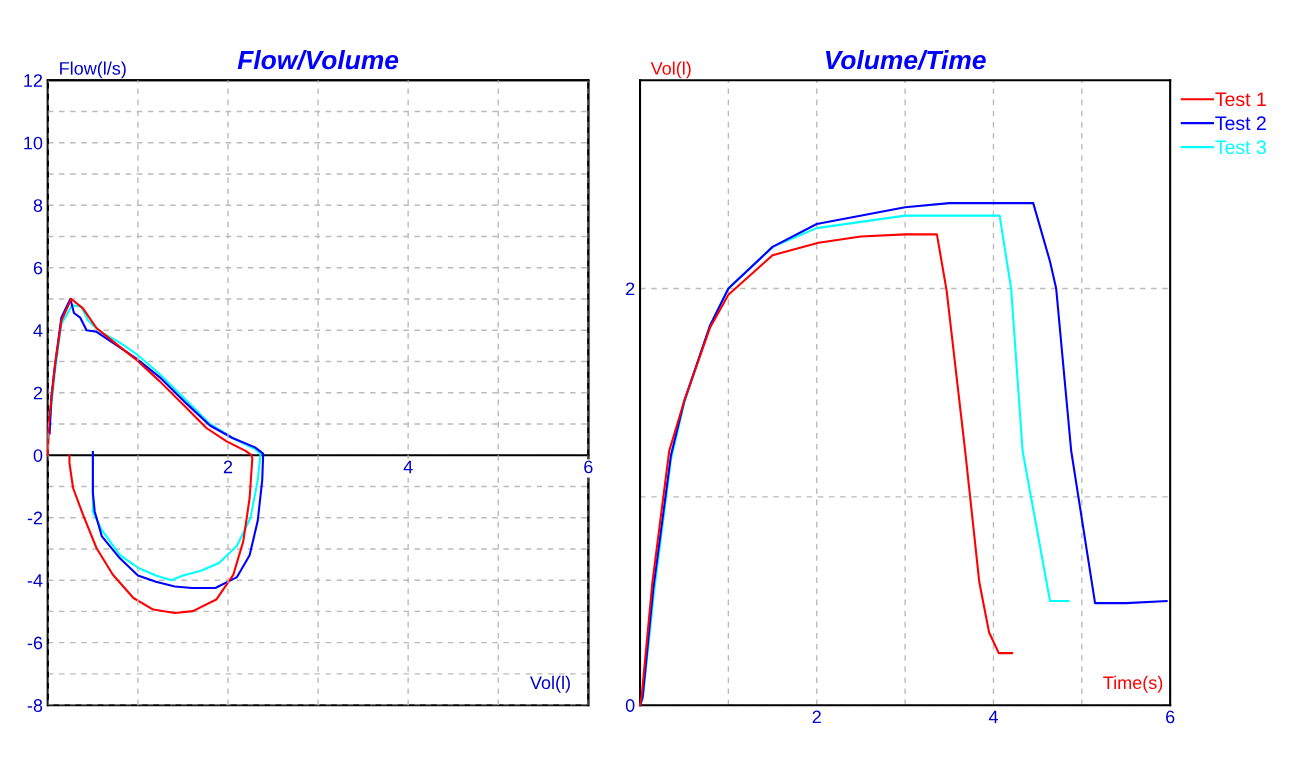  What do you see at coordinates (35, 643) in the screenshot?
I see `y-tick-label: -6` at bounding box center [35, 643].